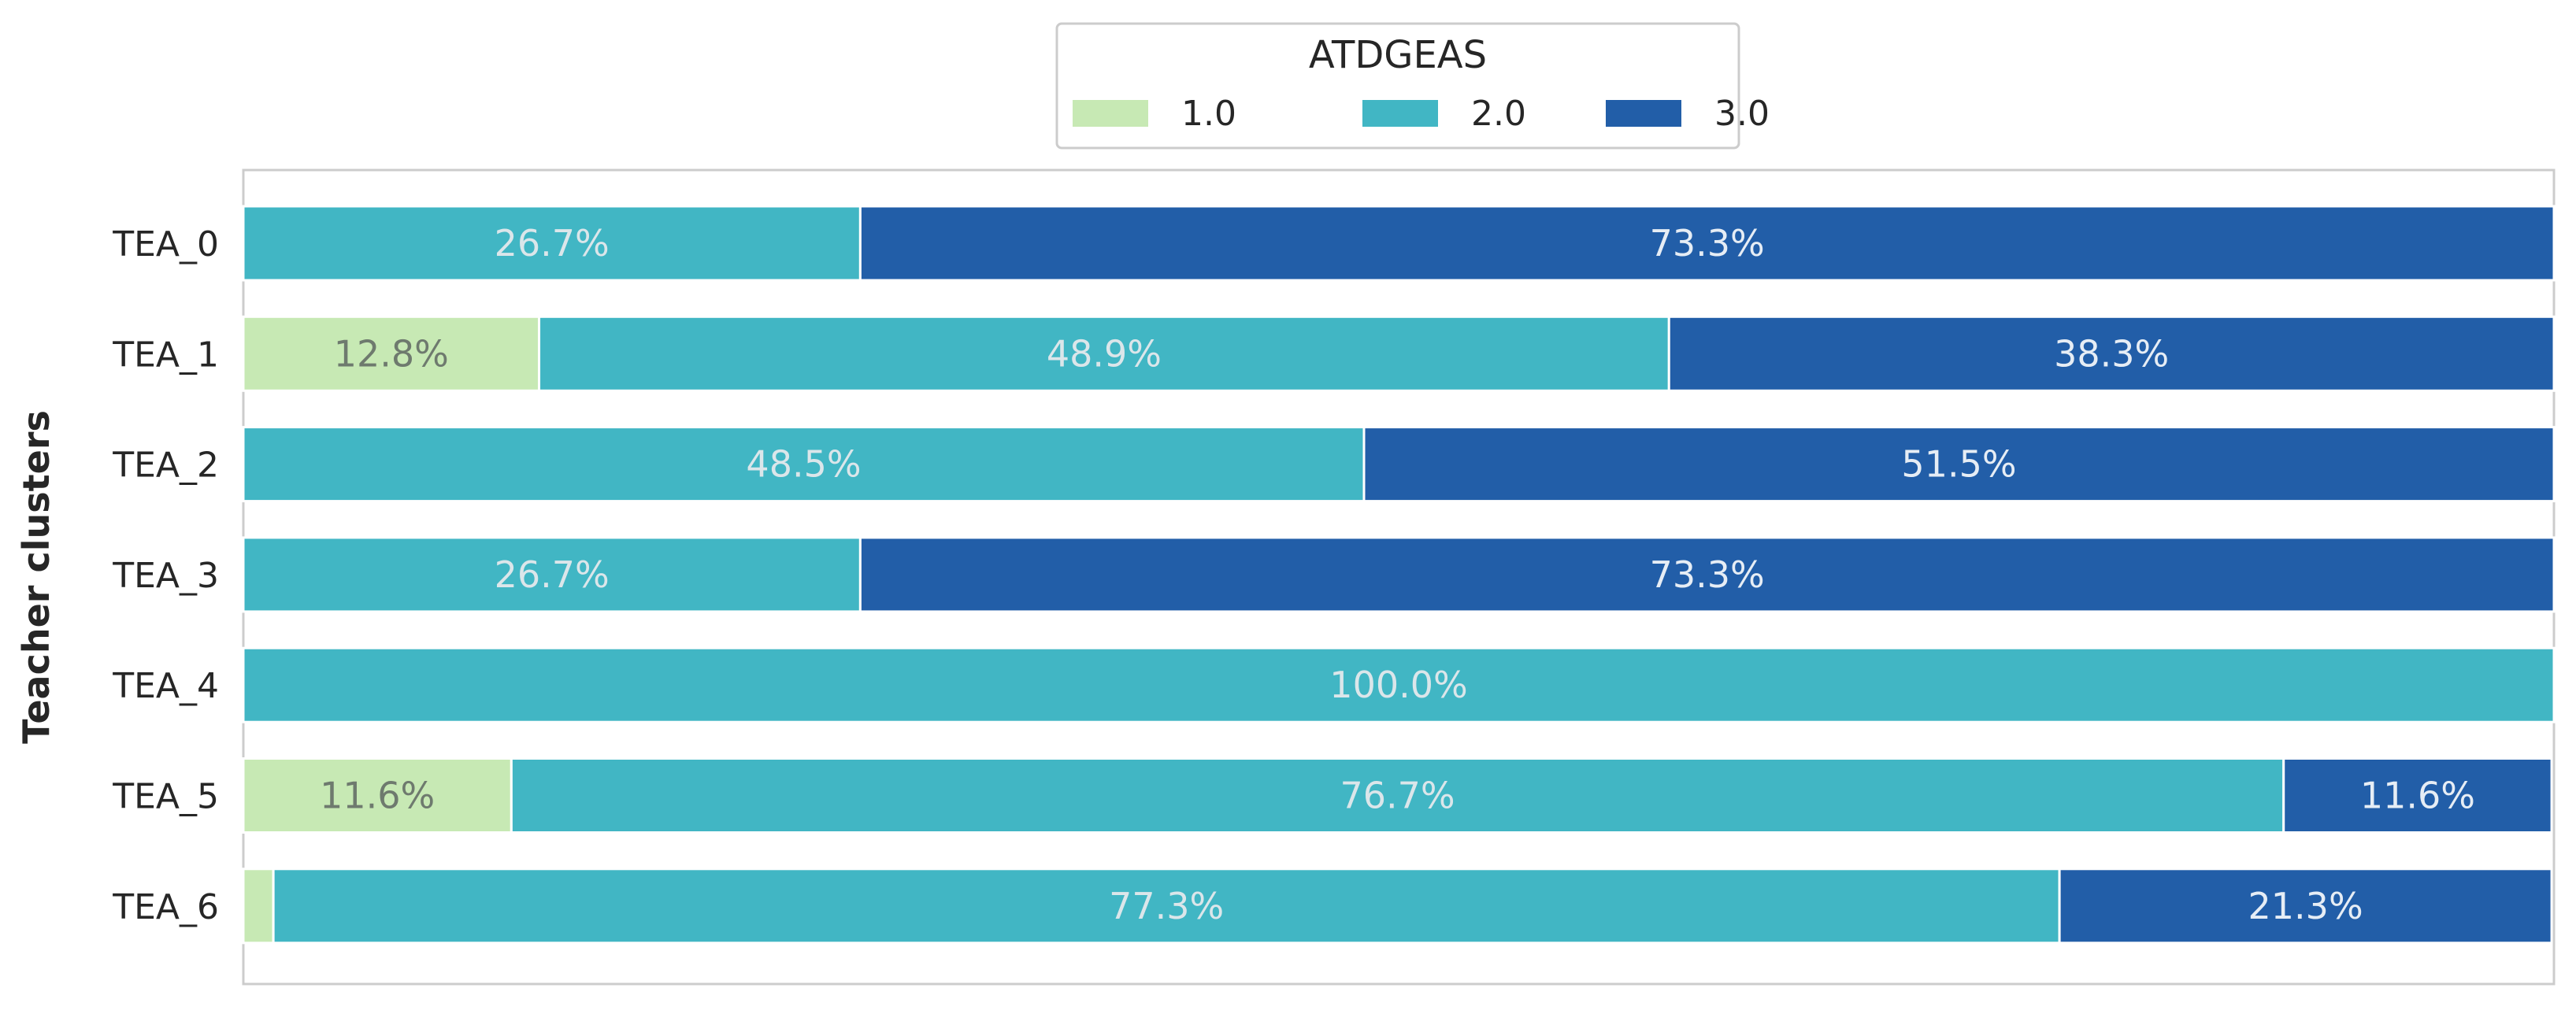 Image resolution: width=2576 pixels, height=1010 pixels. I want to click on bar-data-label: 48.9%, so click(1104, 353).